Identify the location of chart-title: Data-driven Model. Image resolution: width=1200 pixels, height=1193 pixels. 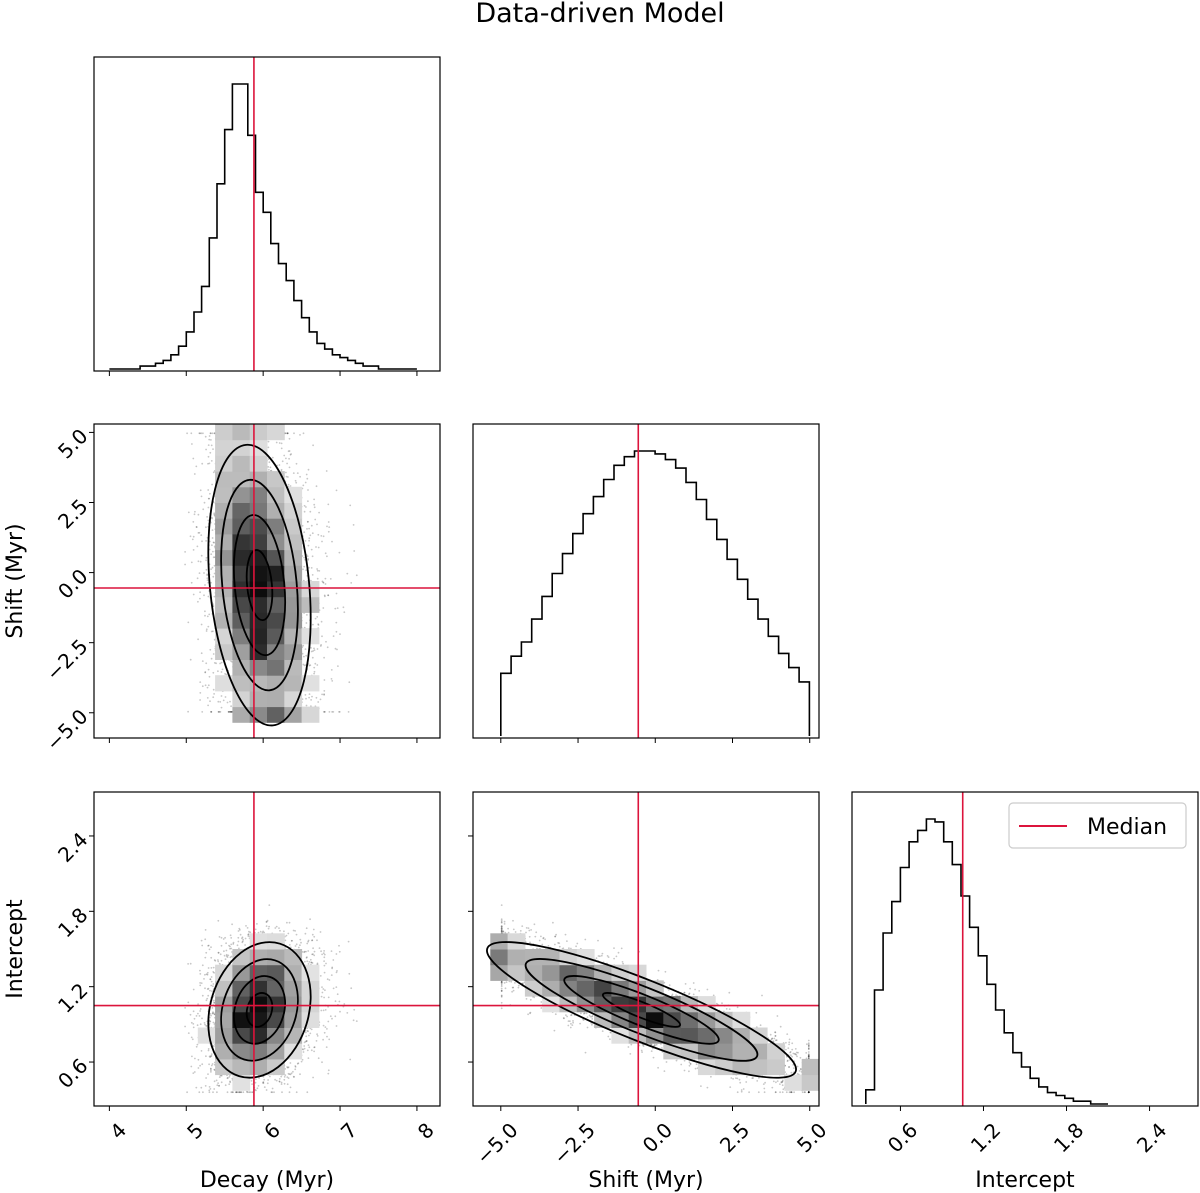
(599, 14).